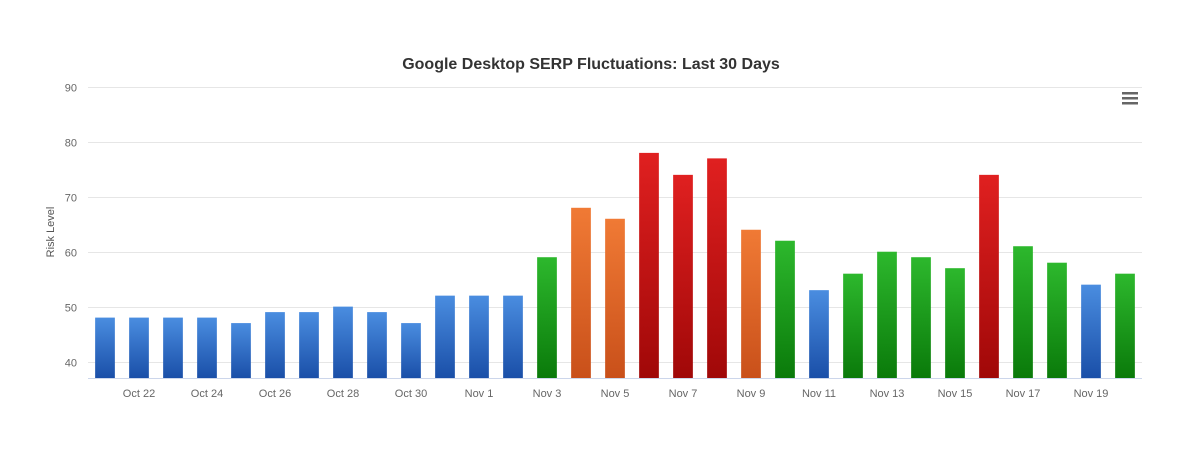 The width and height of the screenshot is (1200, 451). I want to click on x-tick-label: Oct 28, so click(343, 394).